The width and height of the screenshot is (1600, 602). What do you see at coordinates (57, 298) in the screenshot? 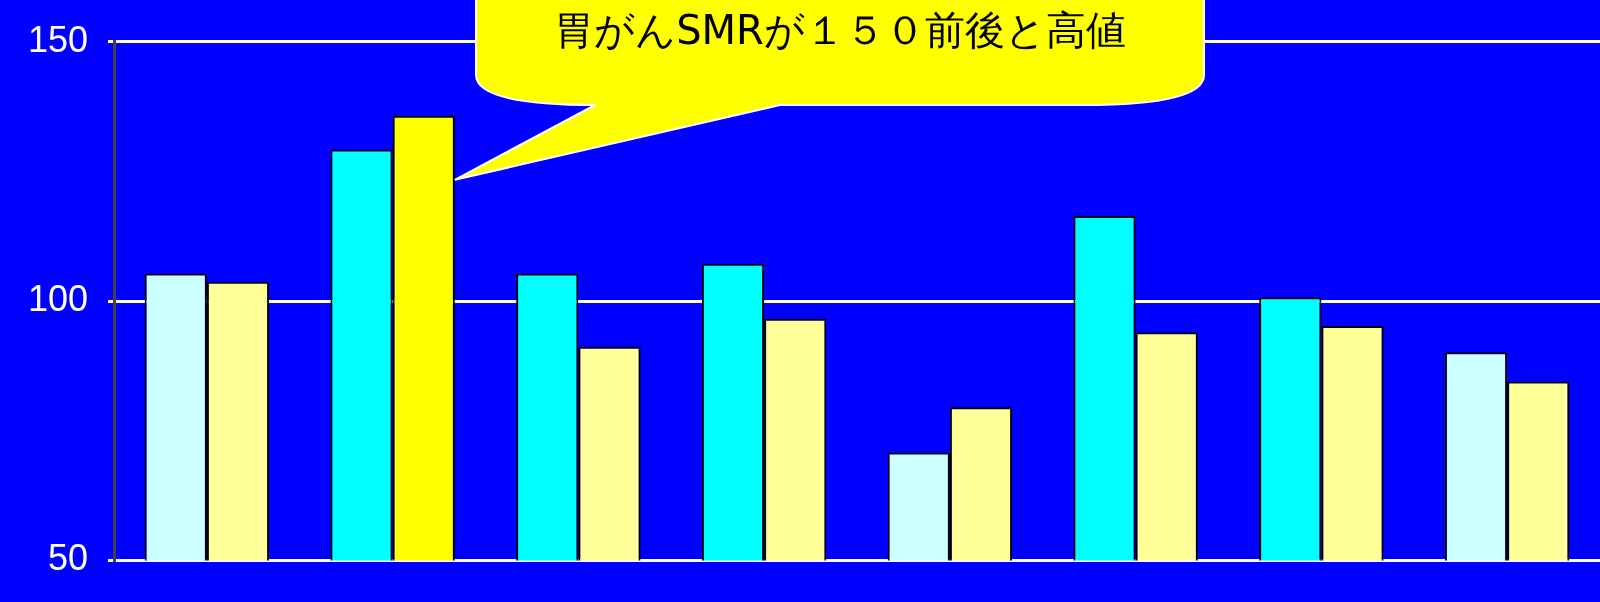
I see `y-tick-label: 100` at bounding box center [57, 298].